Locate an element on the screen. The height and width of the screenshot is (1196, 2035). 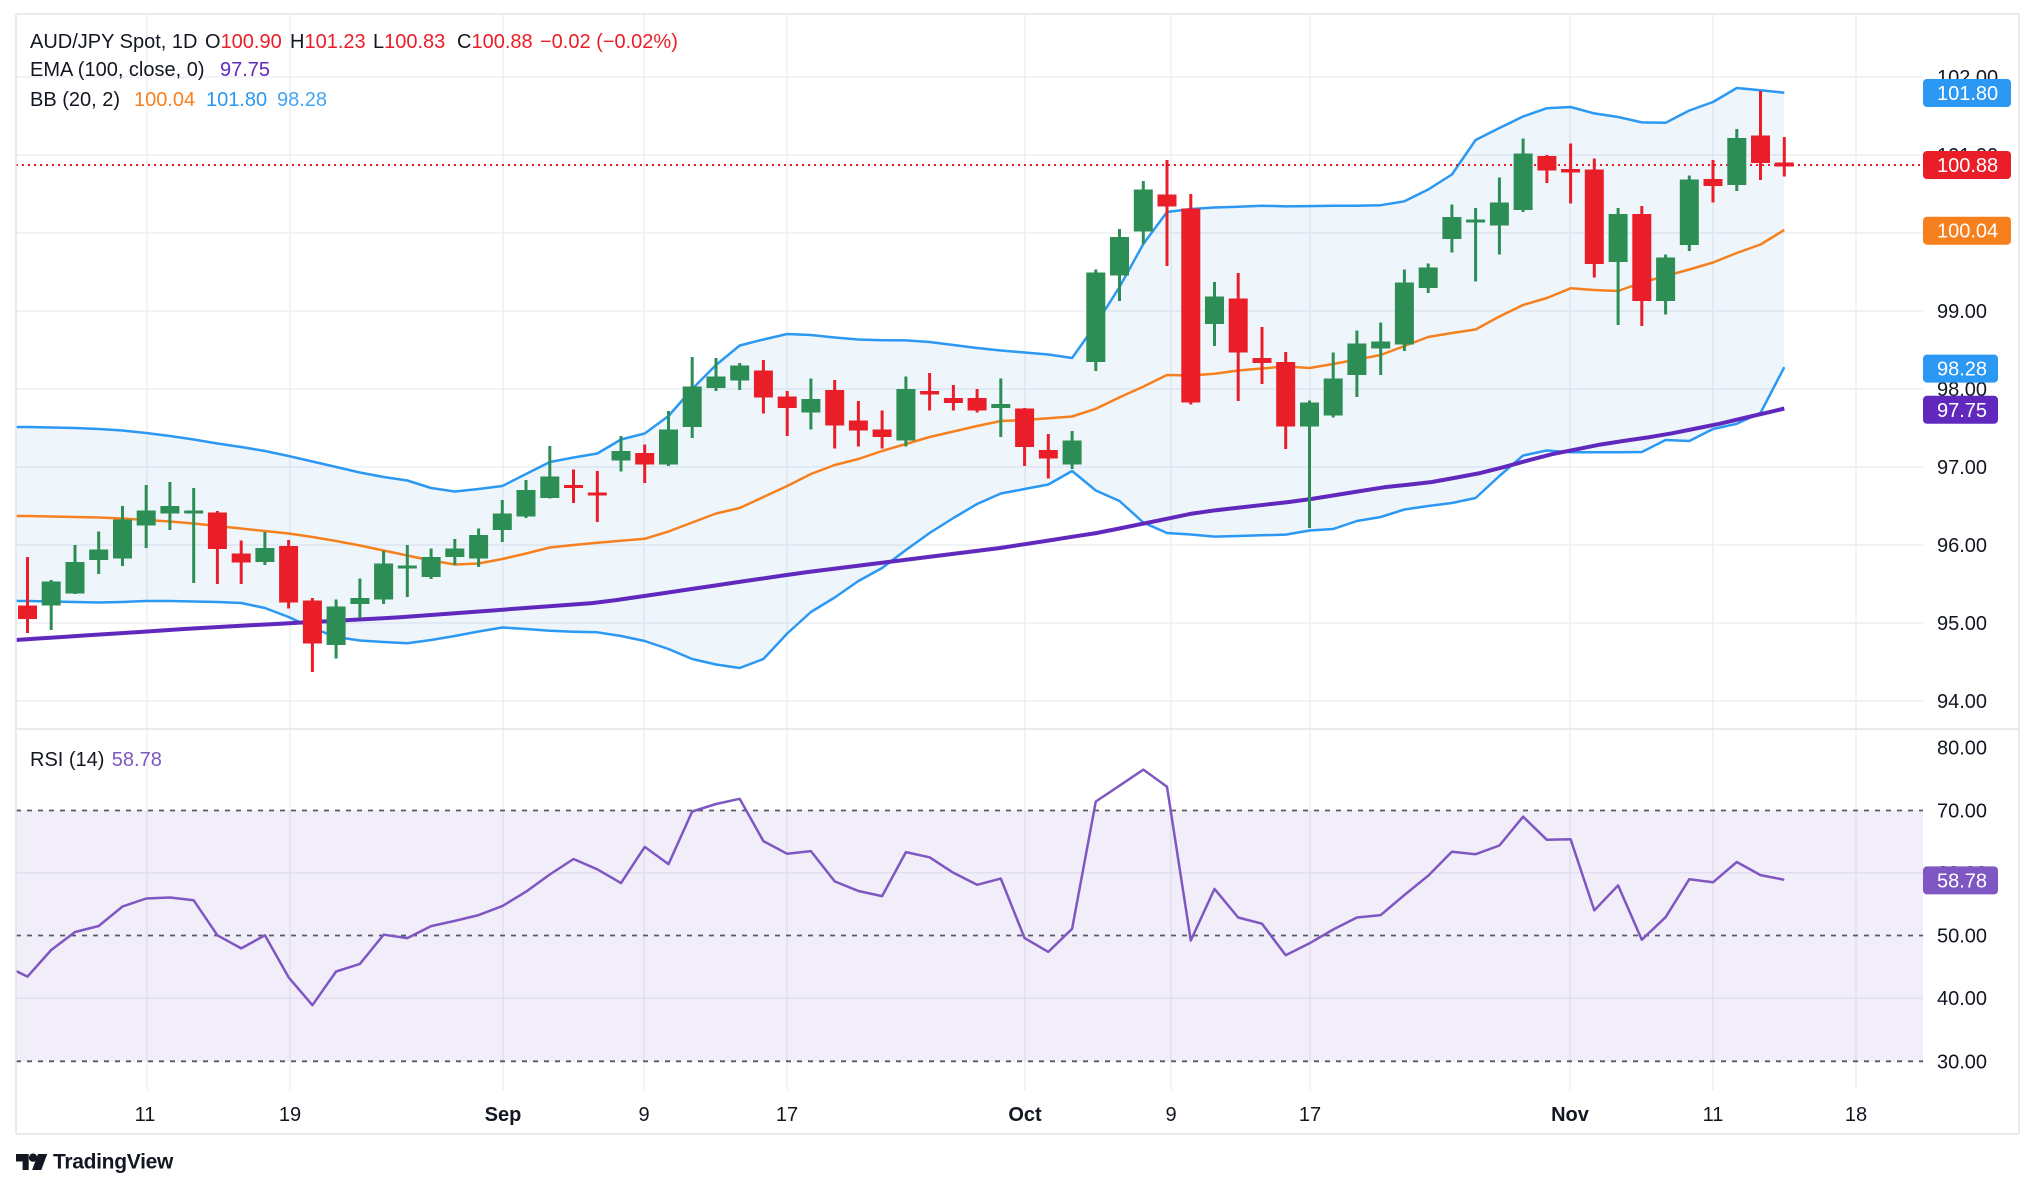
svg-text: 98.00 is located at coordinates (1962, 390).